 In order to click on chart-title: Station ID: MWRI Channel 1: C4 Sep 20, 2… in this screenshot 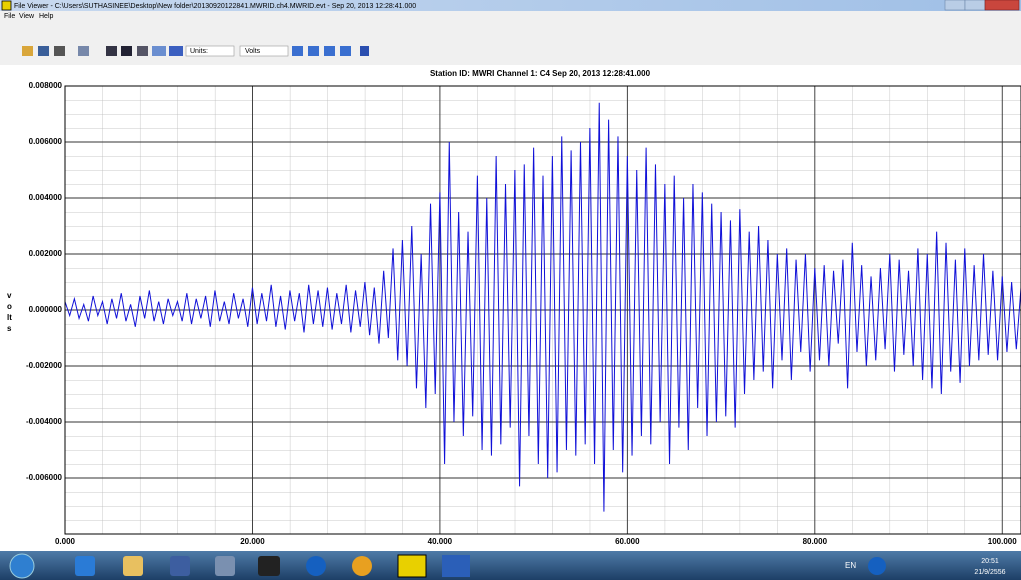, I will do `click(540, 73)`.